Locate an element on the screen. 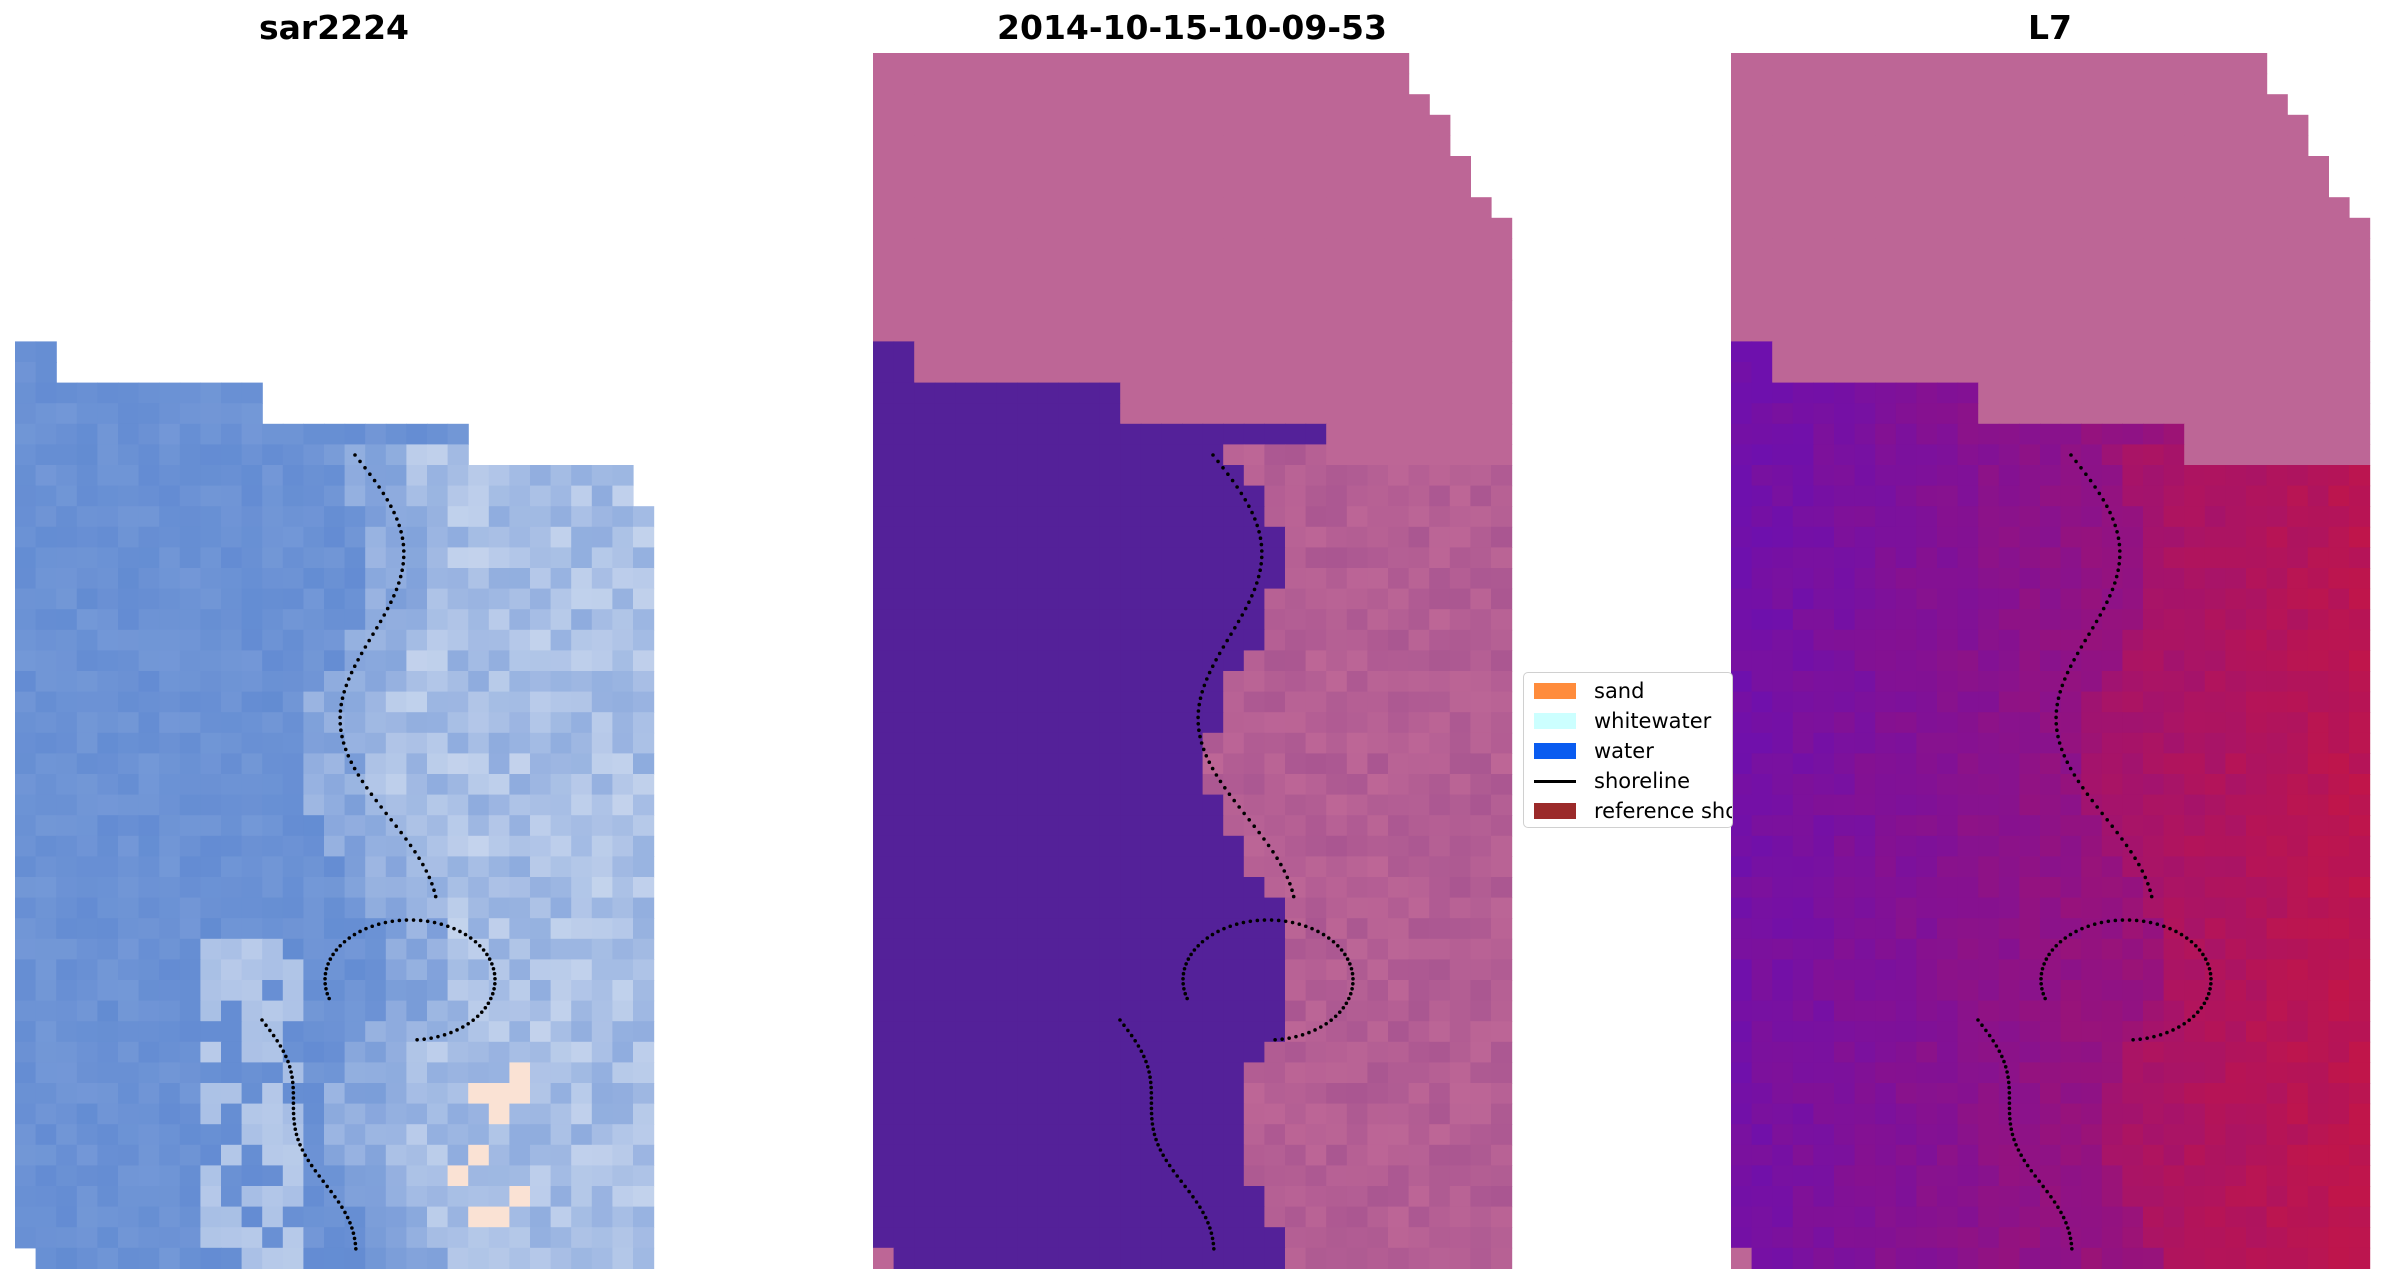 The width and height of the screenshot is (2383, 1283). legend-item-water: water is located at coordinates (1594, 751).